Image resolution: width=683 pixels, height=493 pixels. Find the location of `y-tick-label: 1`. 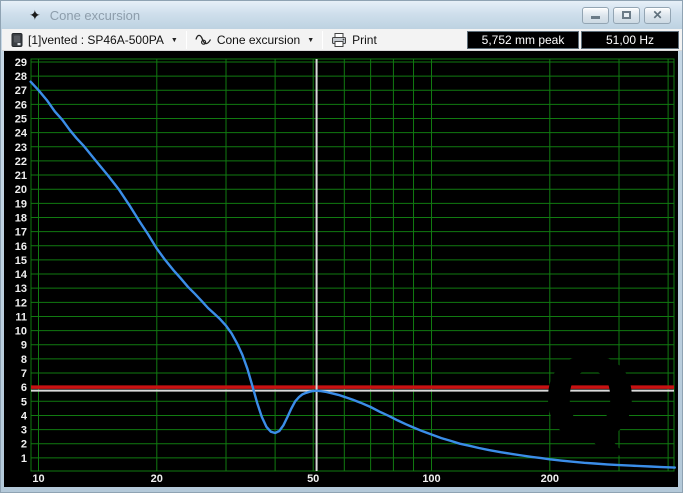

y-tick-label: 1 is located at coordinates (24, 459).